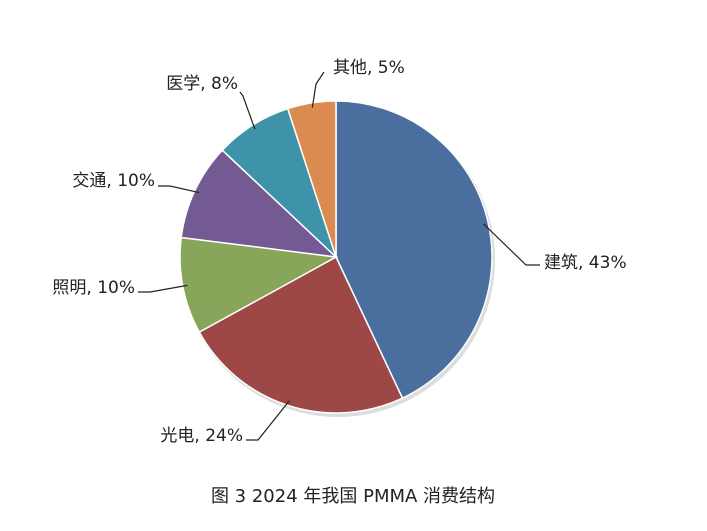 The height and width of the screenshot is (531, 707). I want to click on data-label: 照明, 10%, so click(93, 288).